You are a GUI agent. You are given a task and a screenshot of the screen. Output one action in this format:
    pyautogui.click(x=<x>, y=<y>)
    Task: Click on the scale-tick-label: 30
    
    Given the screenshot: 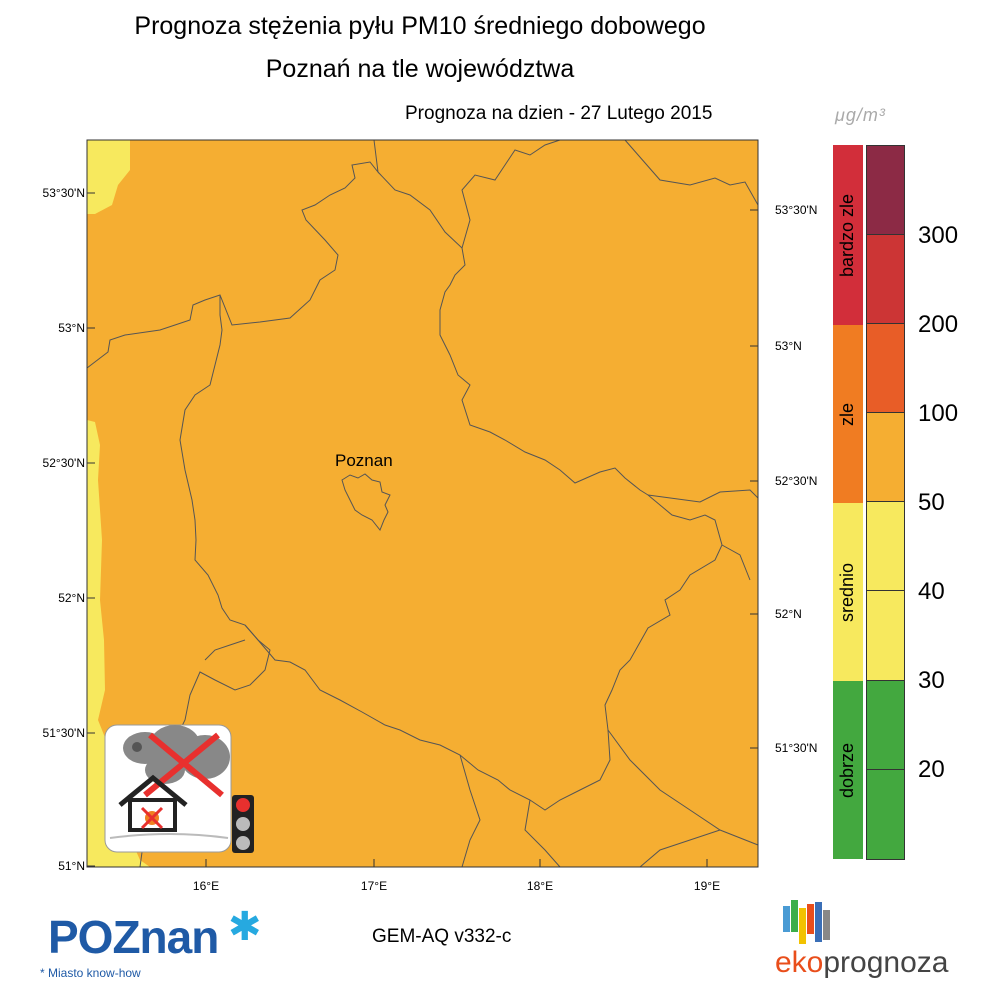 What is the action you would take?
    pyautogui.click(x=931, y=680)
    